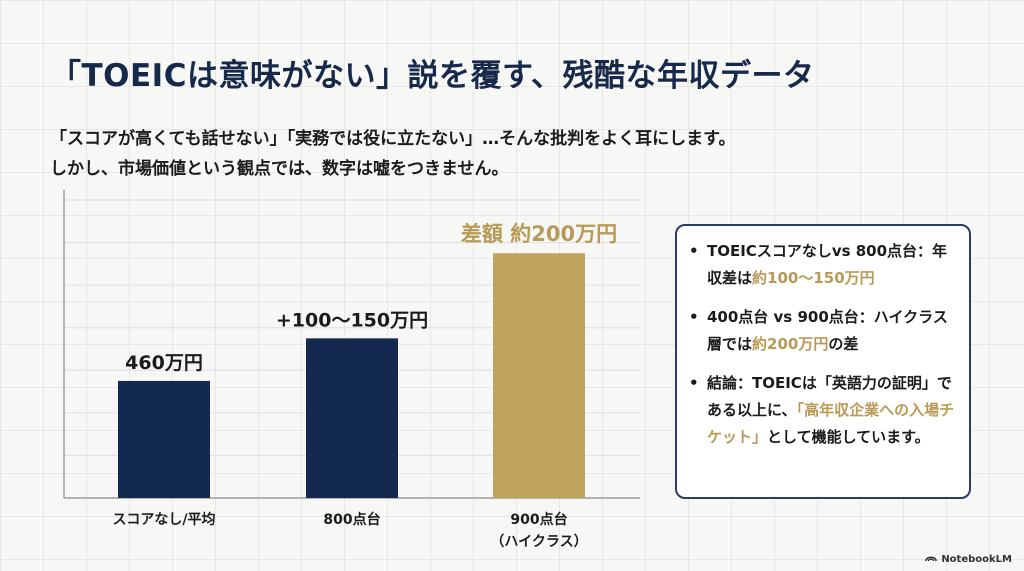 This screenshot has width=1024, height=571. Describe the element at coordinates (829, 396) in the screenshot. I see `summary-text: 結論：TOEICは「英語力の証明」である以上に、` at that location.